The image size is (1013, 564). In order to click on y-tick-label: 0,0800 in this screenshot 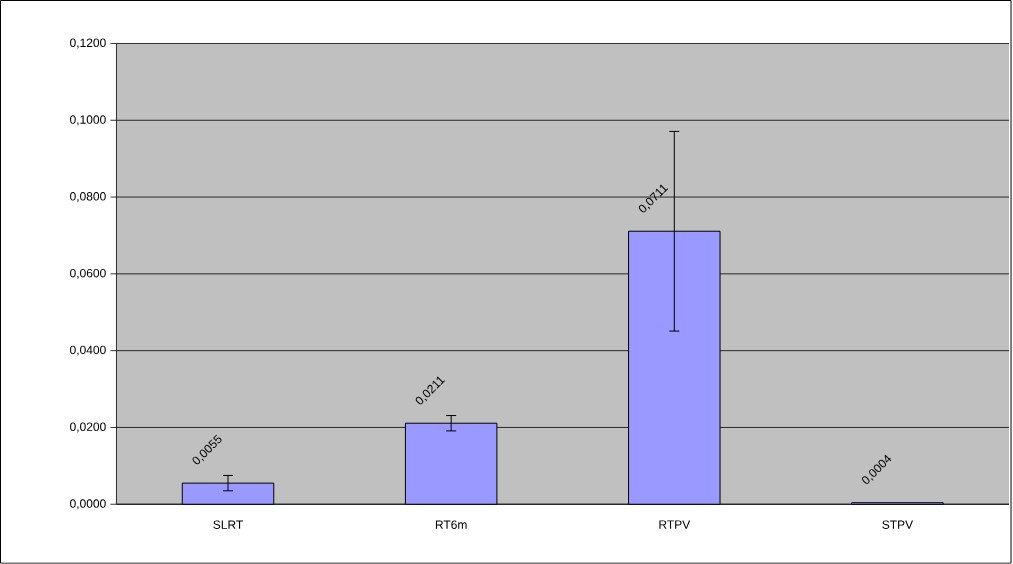, I will do `click(88, 197)`.